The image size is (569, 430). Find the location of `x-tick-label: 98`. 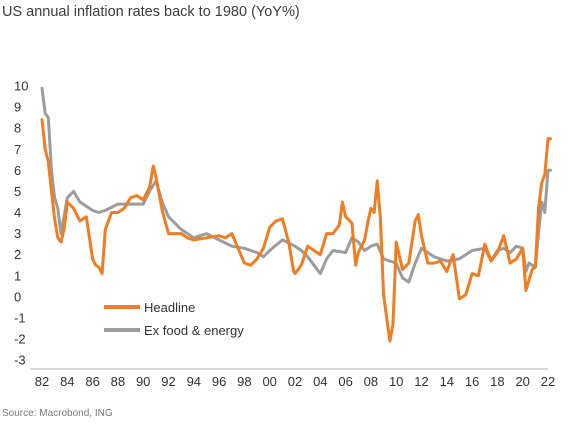

x-tick-label: 98 is located at coordinates (244, 381).